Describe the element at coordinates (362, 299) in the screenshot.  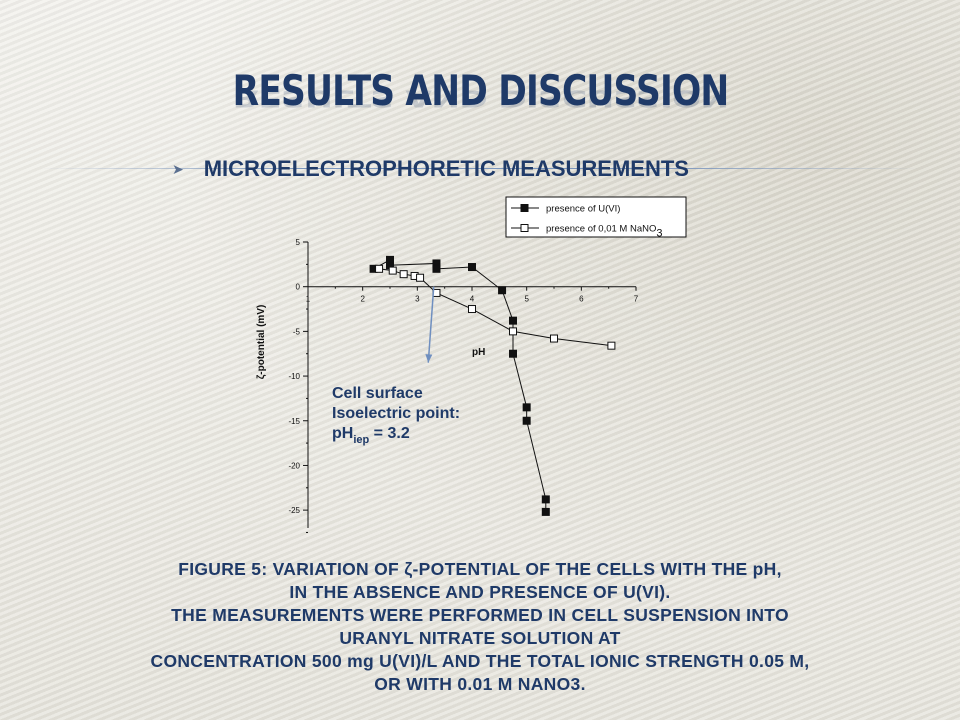
I see `x-tick-label: 2` at that location.